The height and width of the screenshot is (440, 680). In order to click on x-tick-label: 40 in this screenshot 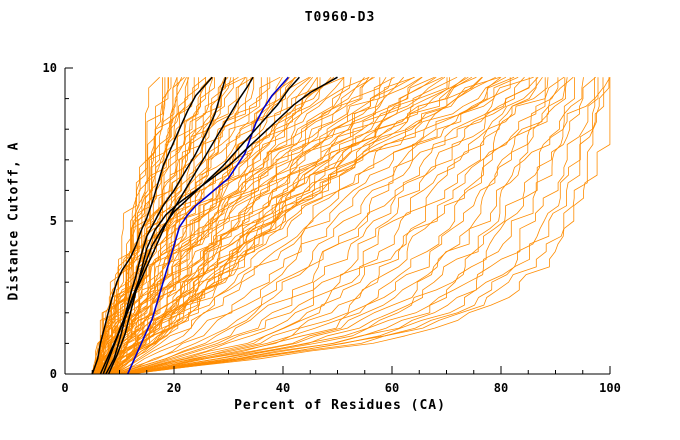, I will do `click(283, 388)`.